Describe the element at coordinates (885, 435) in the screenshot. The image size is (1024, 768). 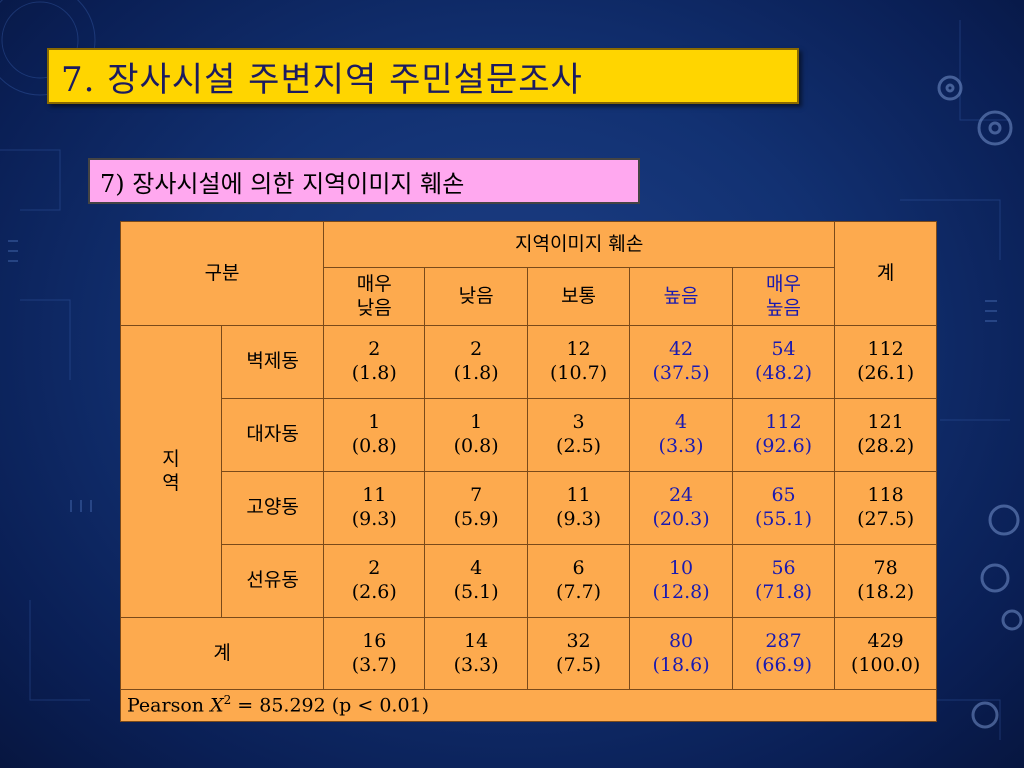
I see `cell-total: 121 (28.2)` at that location.